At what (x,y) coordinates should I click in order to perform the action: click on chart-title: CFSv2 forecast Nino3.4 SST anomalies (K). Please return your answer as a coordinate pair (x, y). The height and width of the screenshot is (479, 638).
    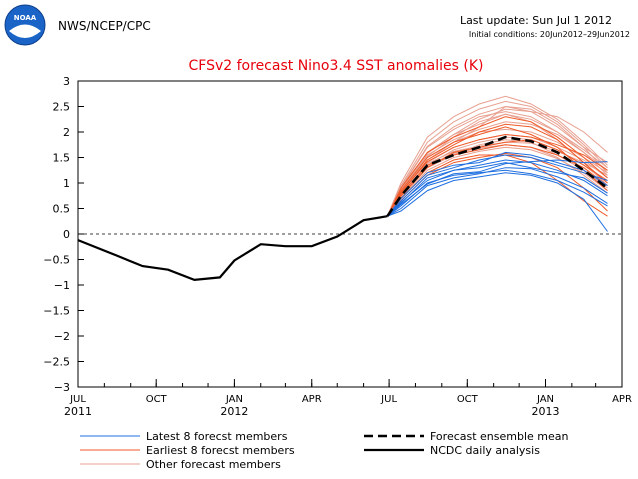
    Looking at the image, I should click on (336, 66).